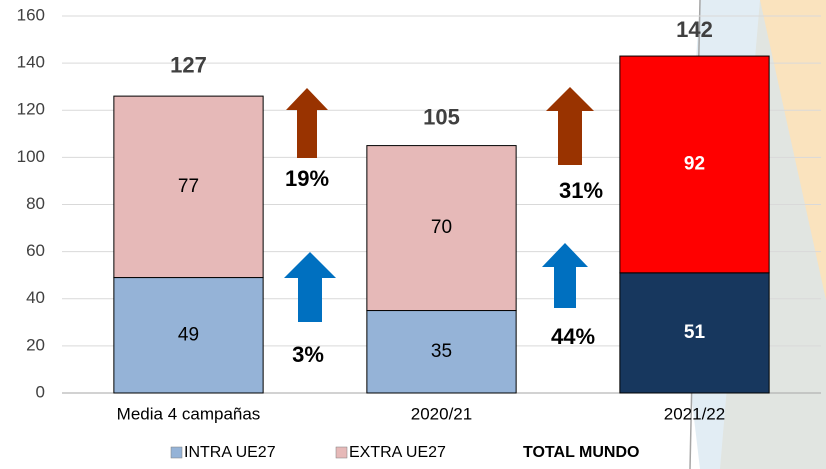  I want to click on total-label: 142, so click(694, 29).